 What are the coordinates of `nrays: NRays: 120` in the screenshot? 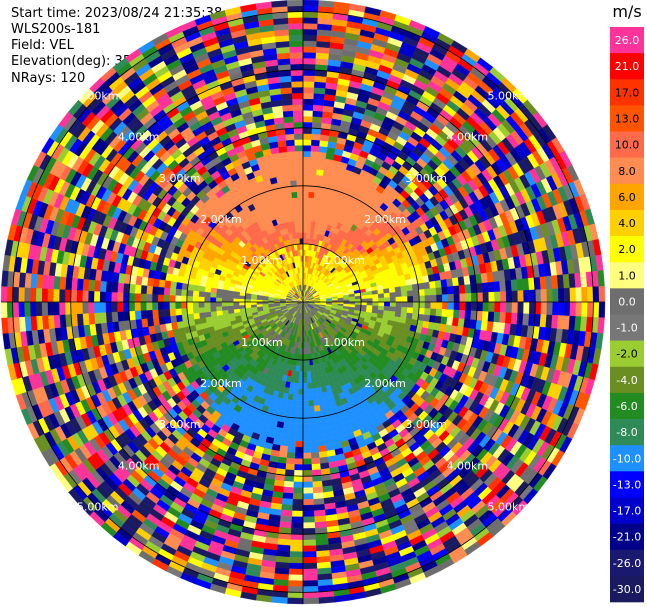 It's located at (48, 78).